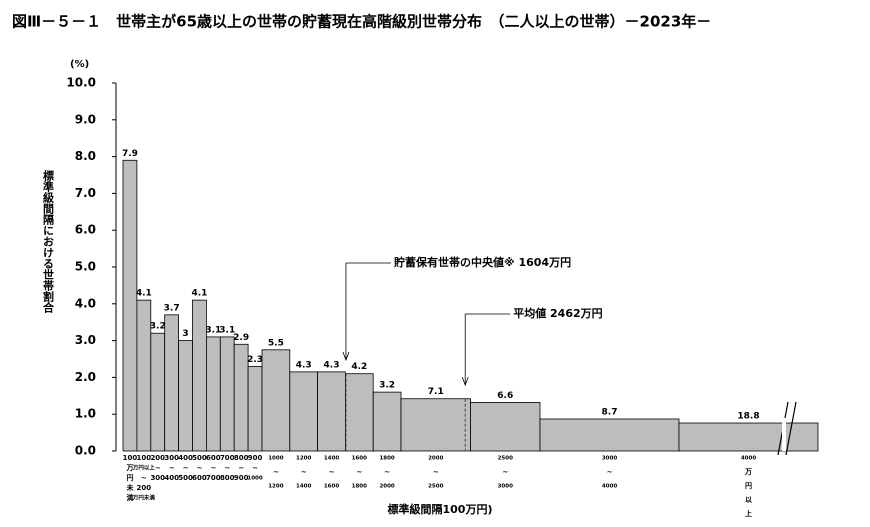 The width and height of the screenshot is (870, 527). I want to click on x-tick-label: 900, so click(255, 458).